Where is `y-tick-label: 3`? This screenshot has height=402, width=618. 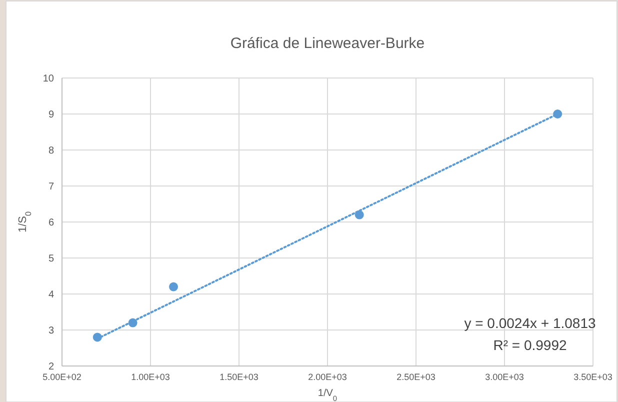 y-tick-label: 3 is located at coordinates (51, 331).